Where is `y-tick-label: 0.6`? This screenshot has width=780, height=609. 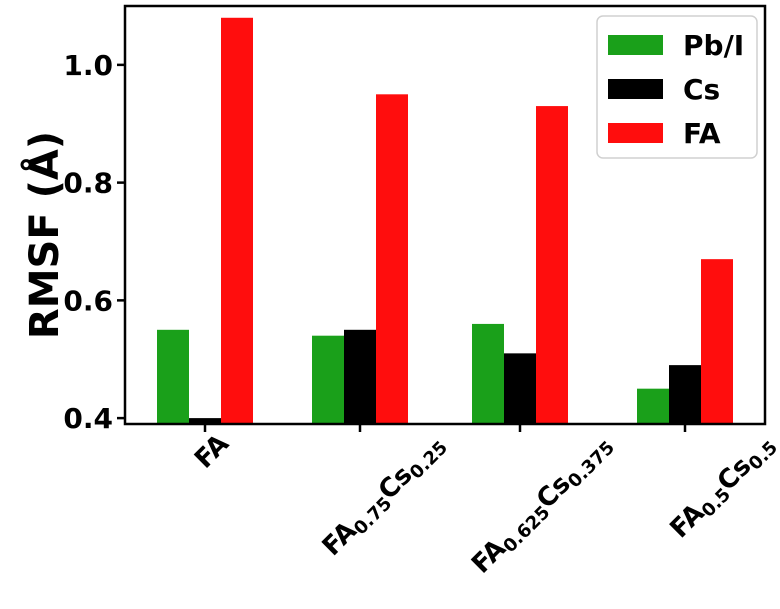 y-tick-label: 0.6 is located at coordinates (88, 300).